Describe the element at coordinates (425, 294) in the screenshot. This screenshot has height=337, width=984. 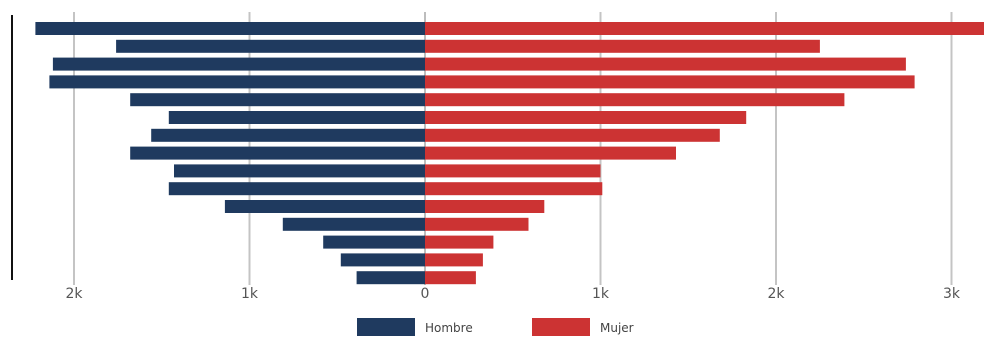
I see `x-tick-label-2: 0` at that location.